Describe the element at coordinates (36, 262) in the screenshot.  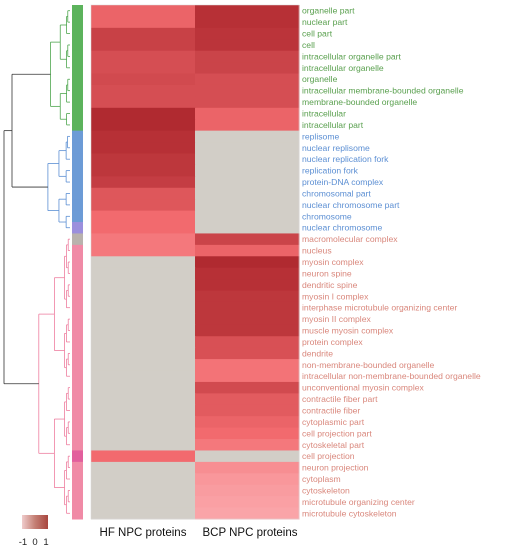
I see `row-dendrogram` at that location.